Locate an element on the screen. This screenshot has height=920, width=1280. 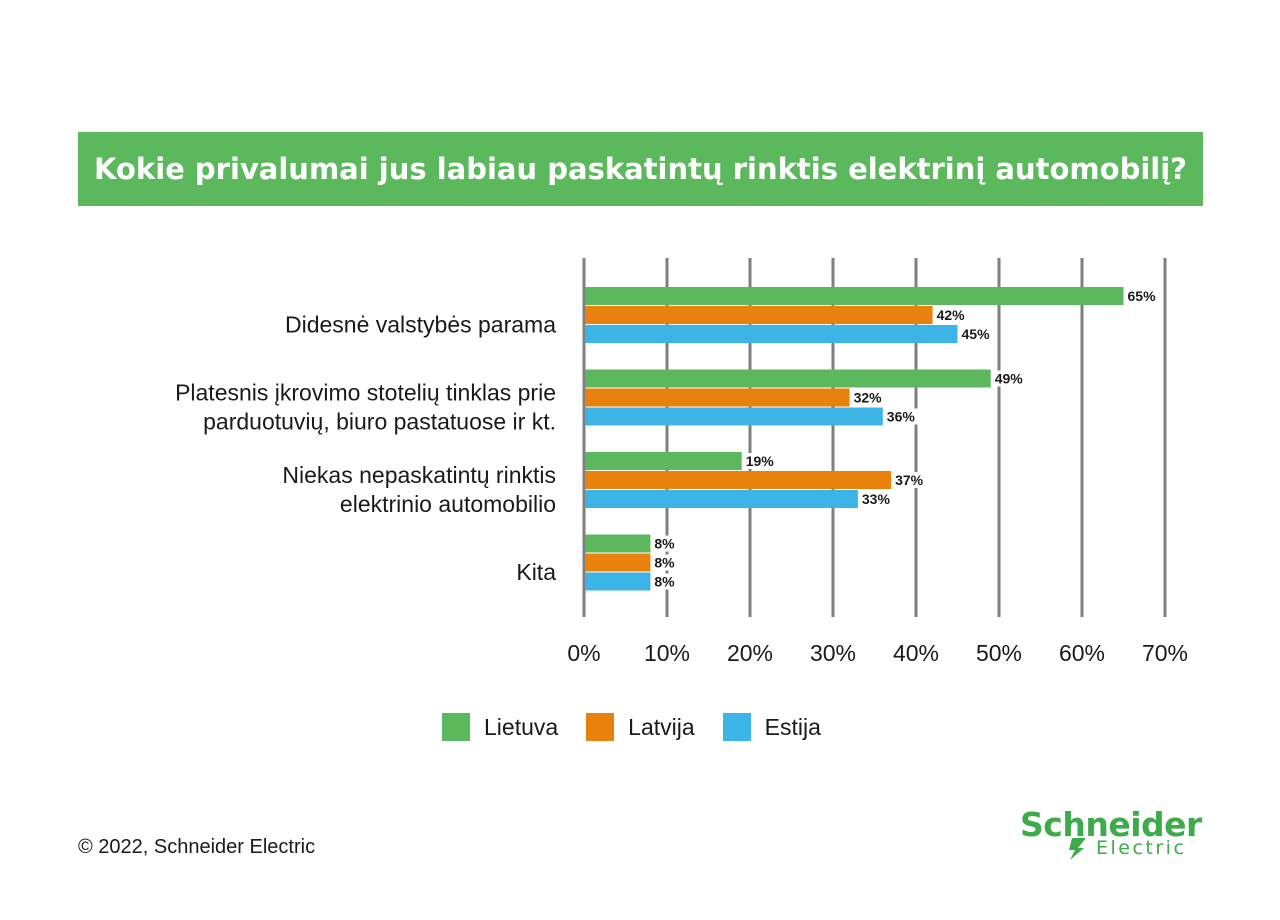
legend-label: Latvija is located at coordinates (661, 726).